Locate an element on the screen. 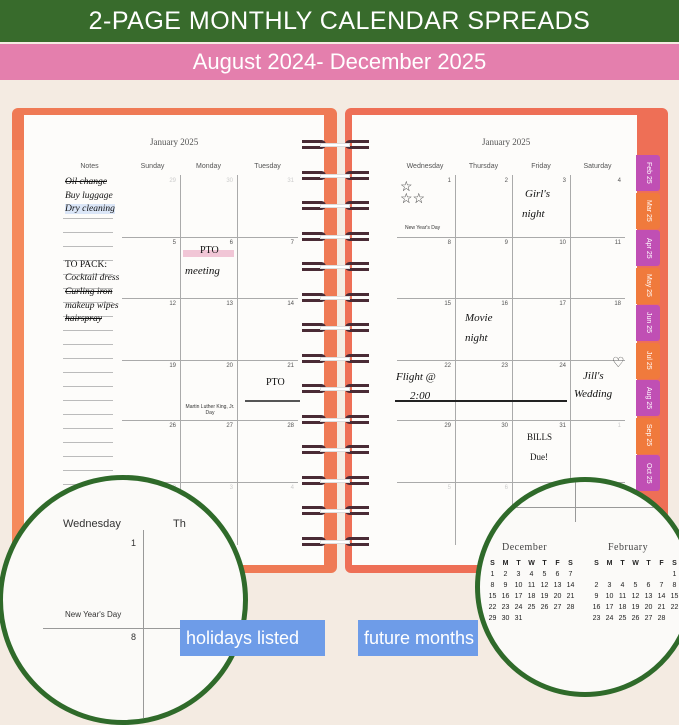 This screenshot has width=679, height=725. holiday-label: New Year's Day is located at coordinates (423, 228).